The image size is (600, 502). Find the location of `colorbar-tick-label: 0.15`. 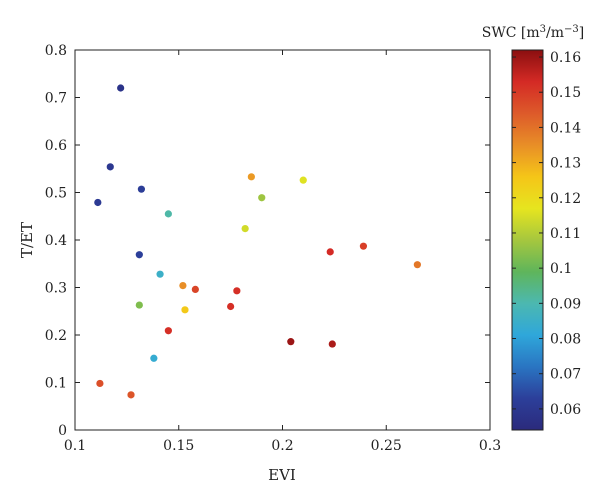

colorbar-tick-label: 0.15 is located at coordinates (565, 93).